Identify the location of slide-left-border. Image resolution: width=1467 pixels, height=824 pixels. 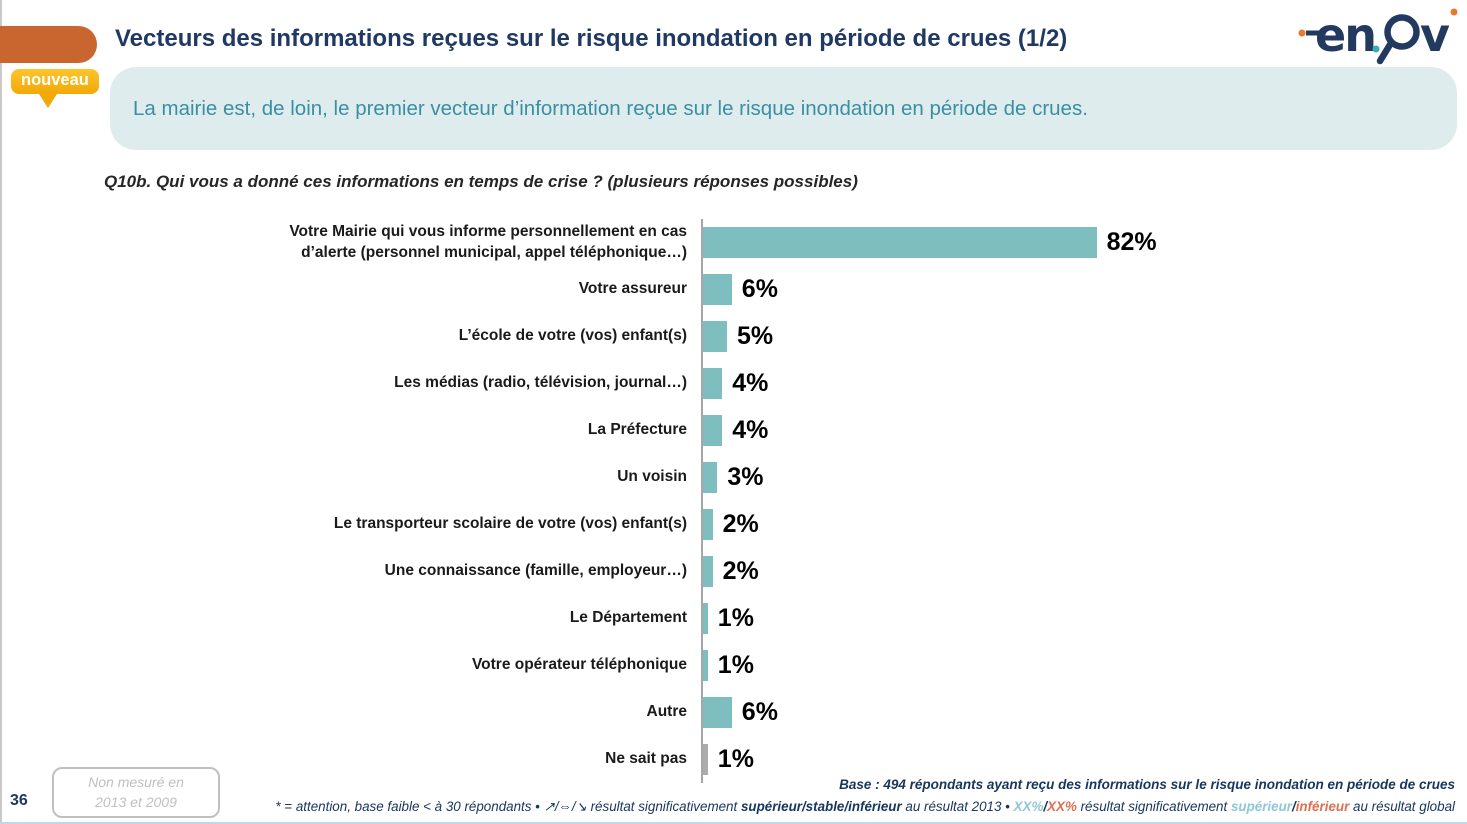
(1, 412).